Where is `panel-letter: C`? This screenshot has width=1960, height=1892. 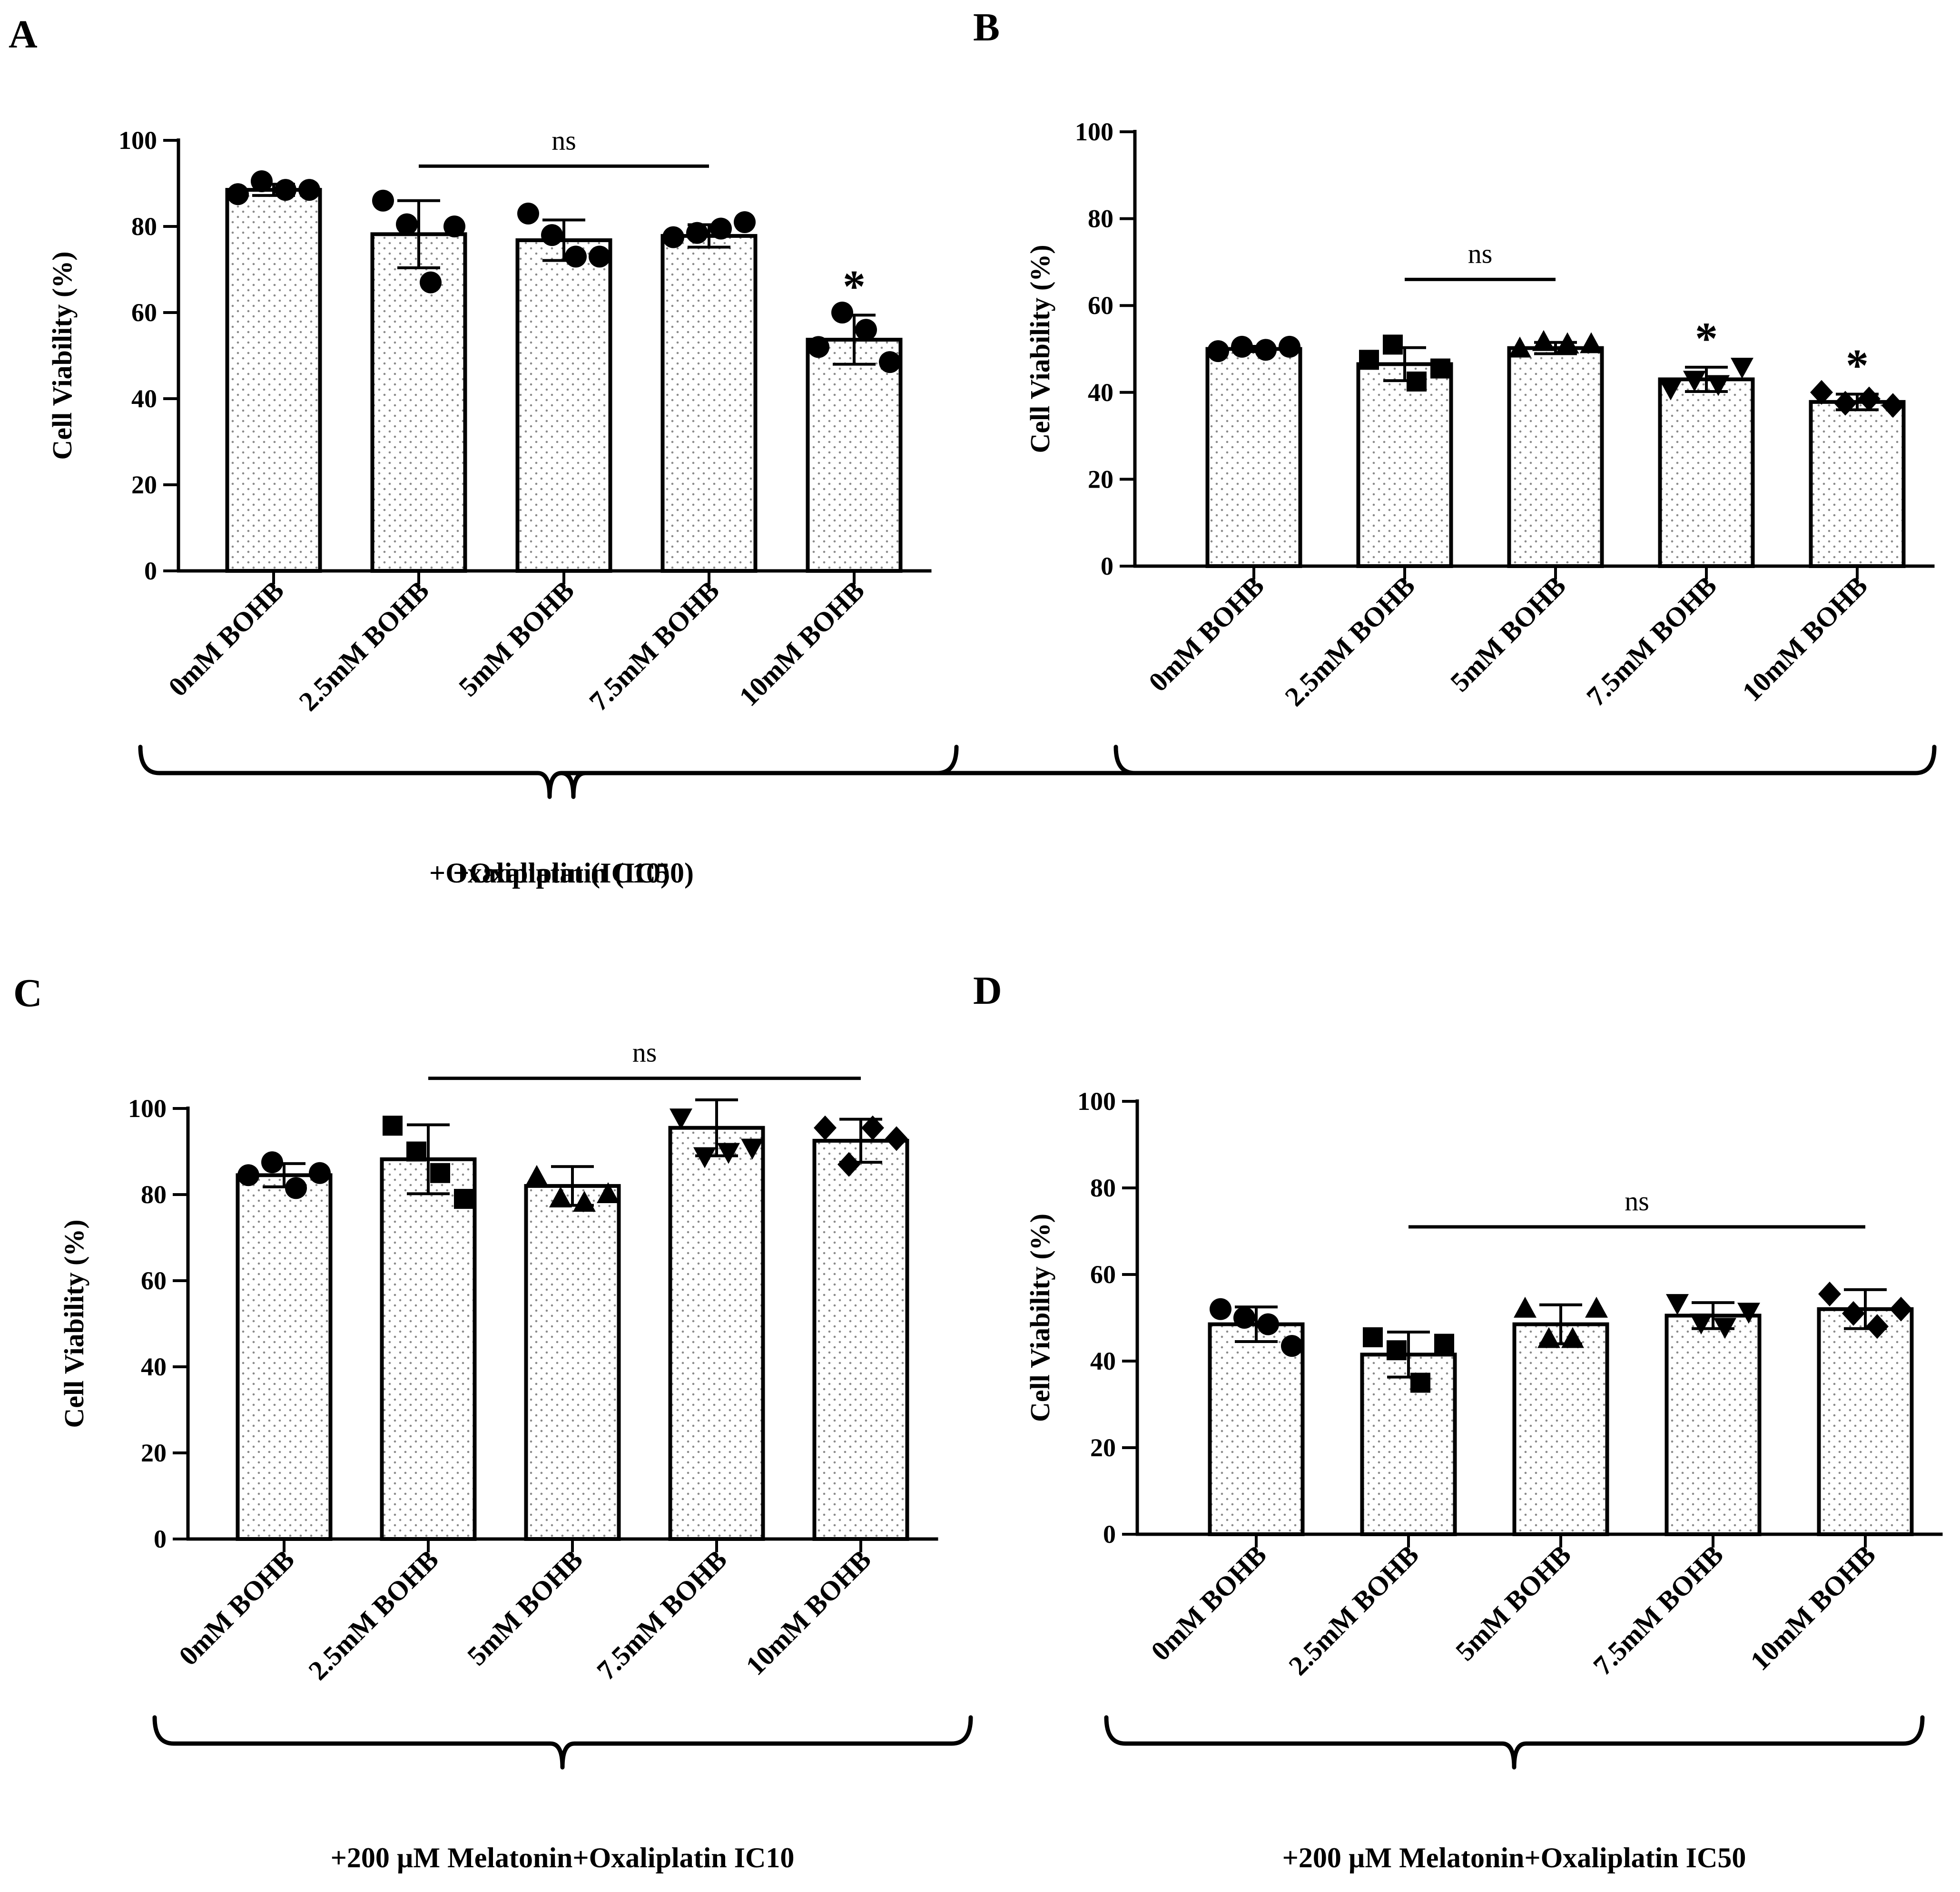
panel-letter: C is located at coordinates (27, 993).